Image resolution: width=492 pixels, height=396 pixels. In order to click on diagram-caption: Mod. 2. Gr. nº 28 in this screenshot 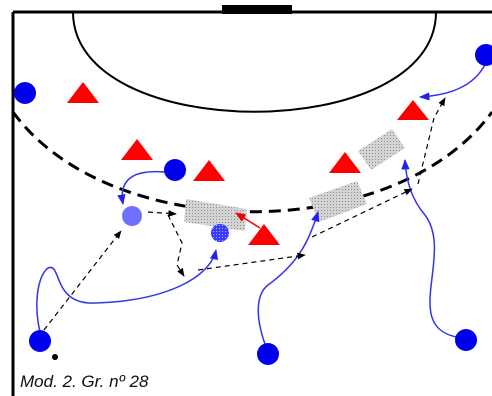, I will do `click(84, 381)`.